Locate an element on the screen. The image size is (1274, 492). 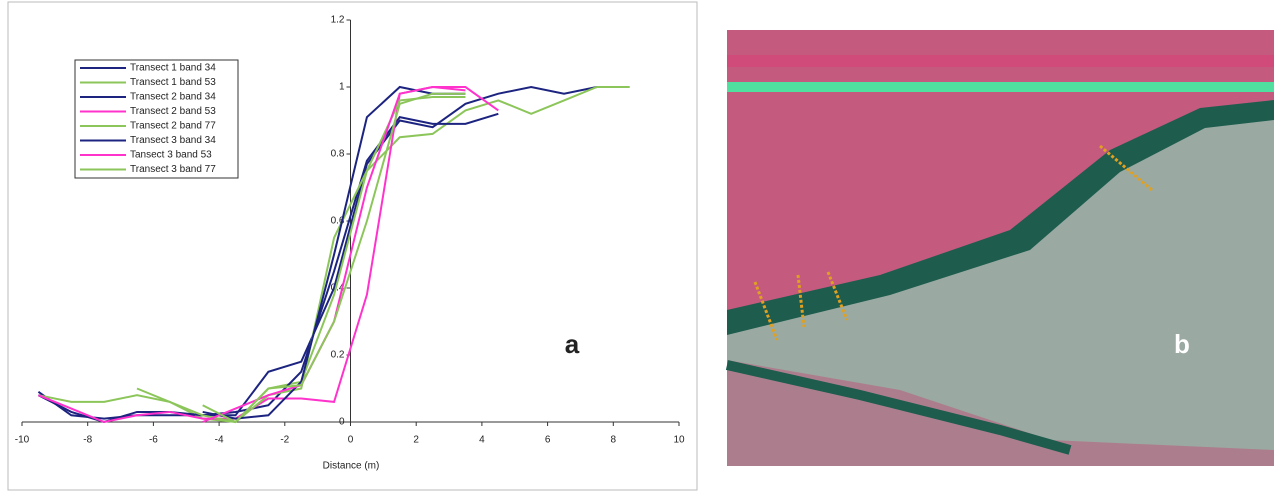
legend-label: Transect 1 band 53 is located at coordinates (173, 82).